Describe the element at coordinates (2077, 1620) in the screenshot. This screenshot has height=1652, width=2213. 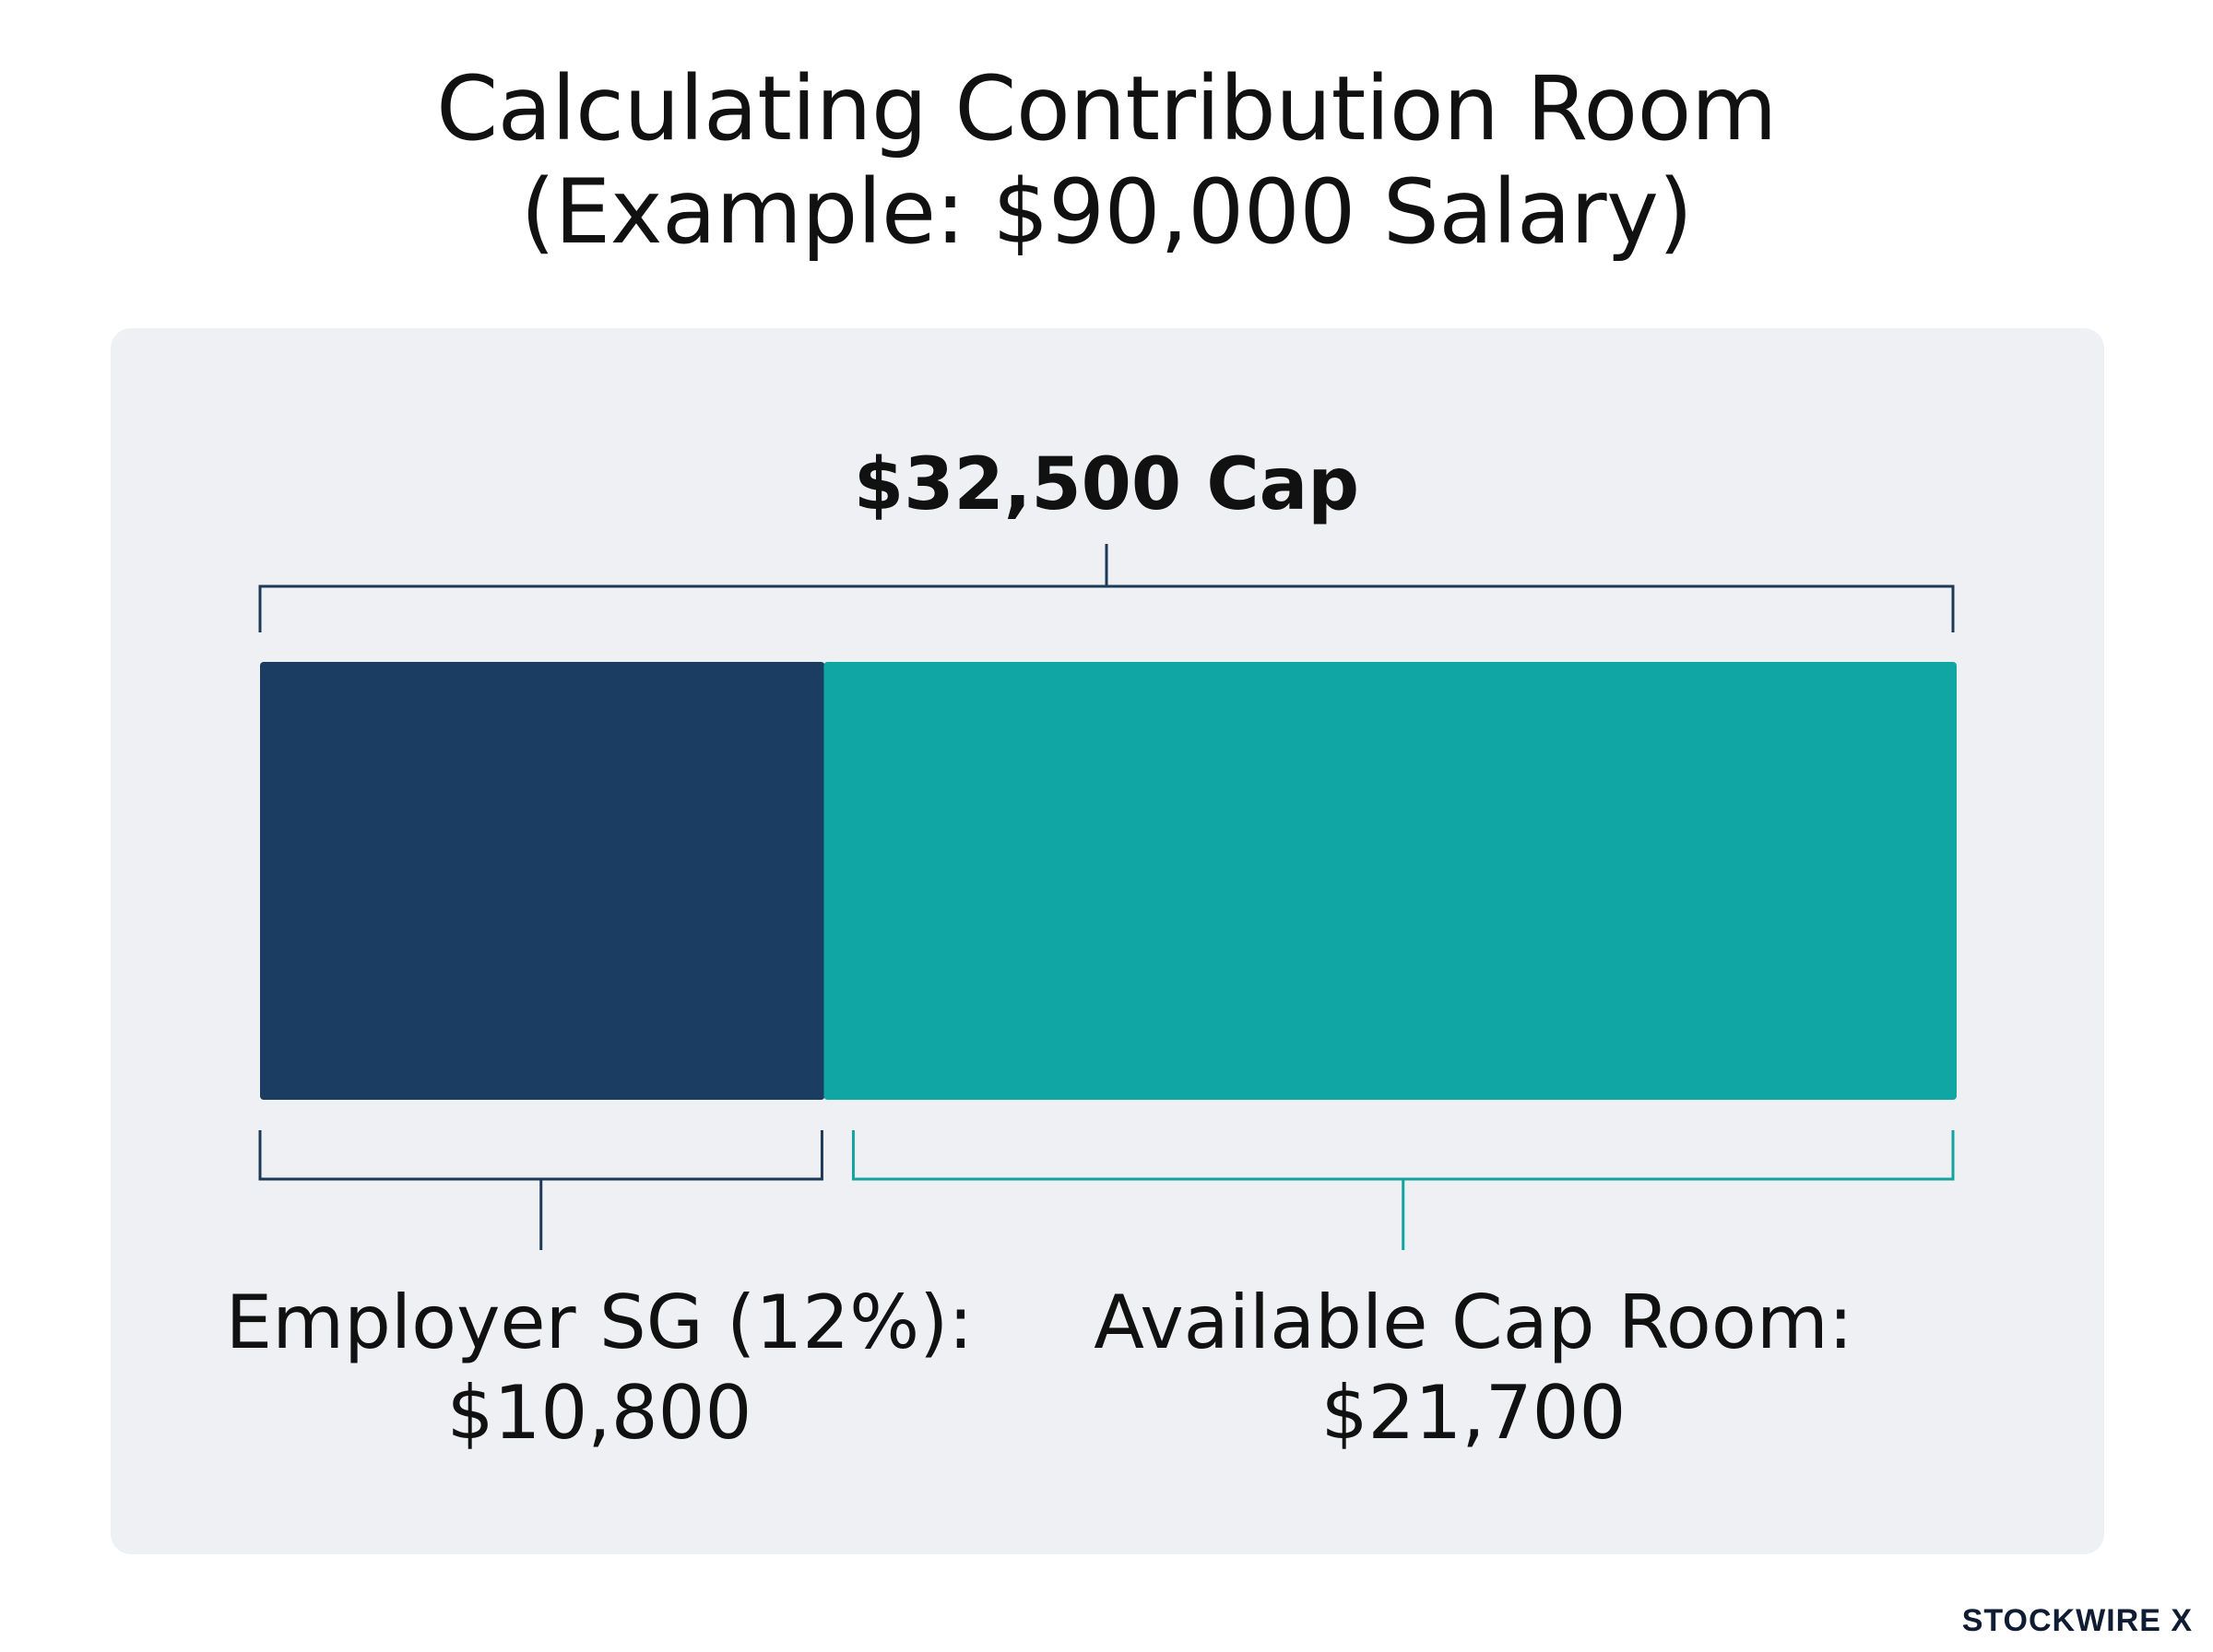
I see `brand-logo: STOCKWIRE X` at that location.